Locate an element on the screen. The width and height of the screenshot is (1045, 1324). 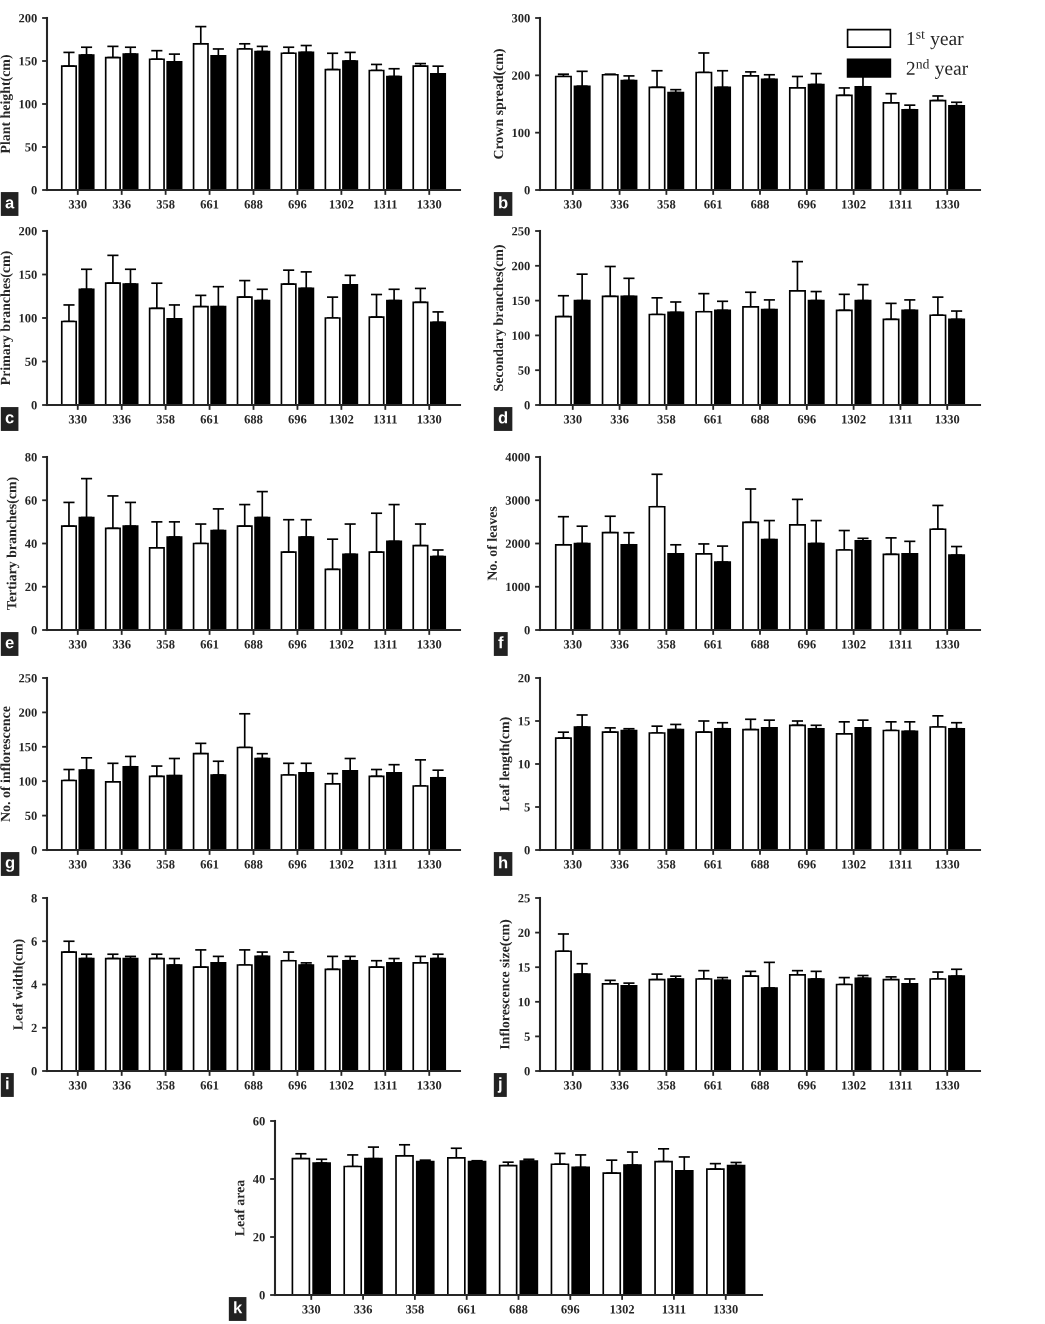
y-tick-label: 4 is located at coordinates (34, 984).